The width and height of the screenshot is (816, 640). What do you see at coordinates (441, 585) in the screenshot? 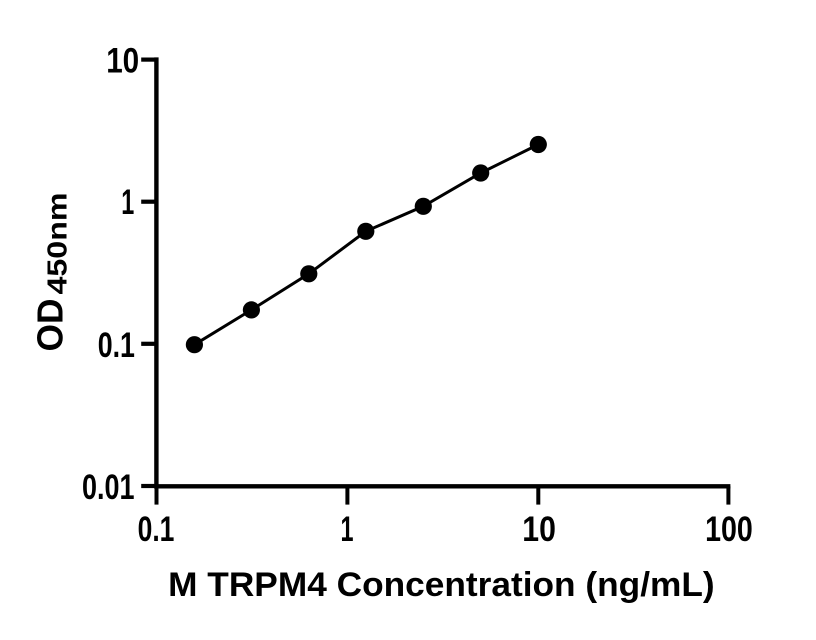
I see `svg-text: M TRPM4 Concentration (ng/mL)` at bounding box center [441, 585].